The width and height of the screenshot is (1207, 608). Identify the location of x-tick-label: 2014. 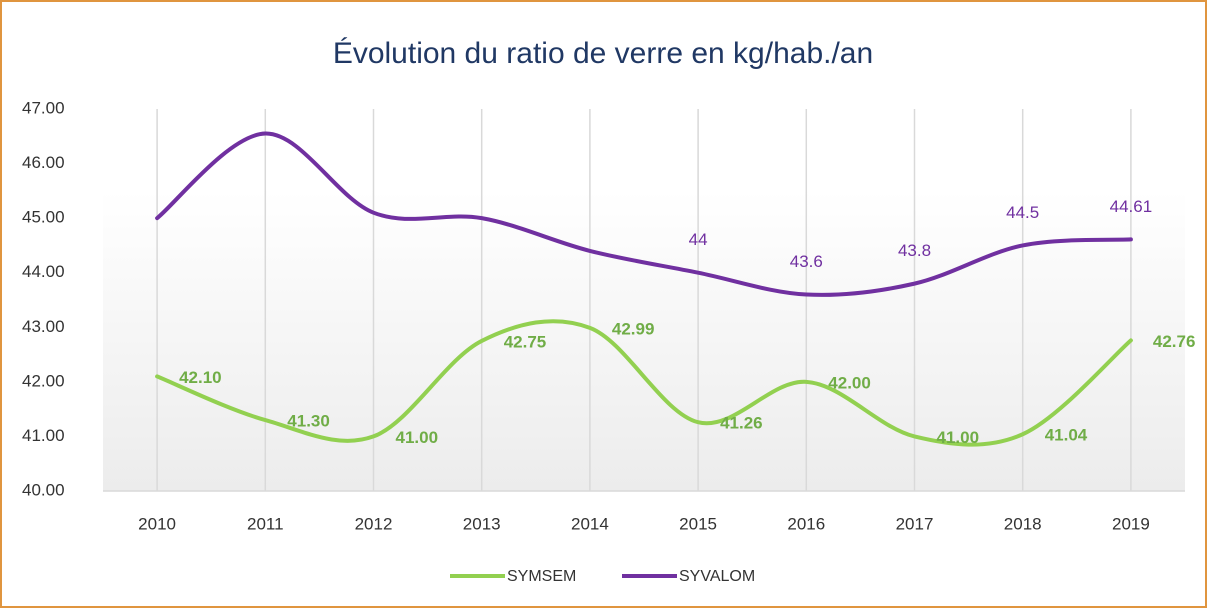
(590, 523).